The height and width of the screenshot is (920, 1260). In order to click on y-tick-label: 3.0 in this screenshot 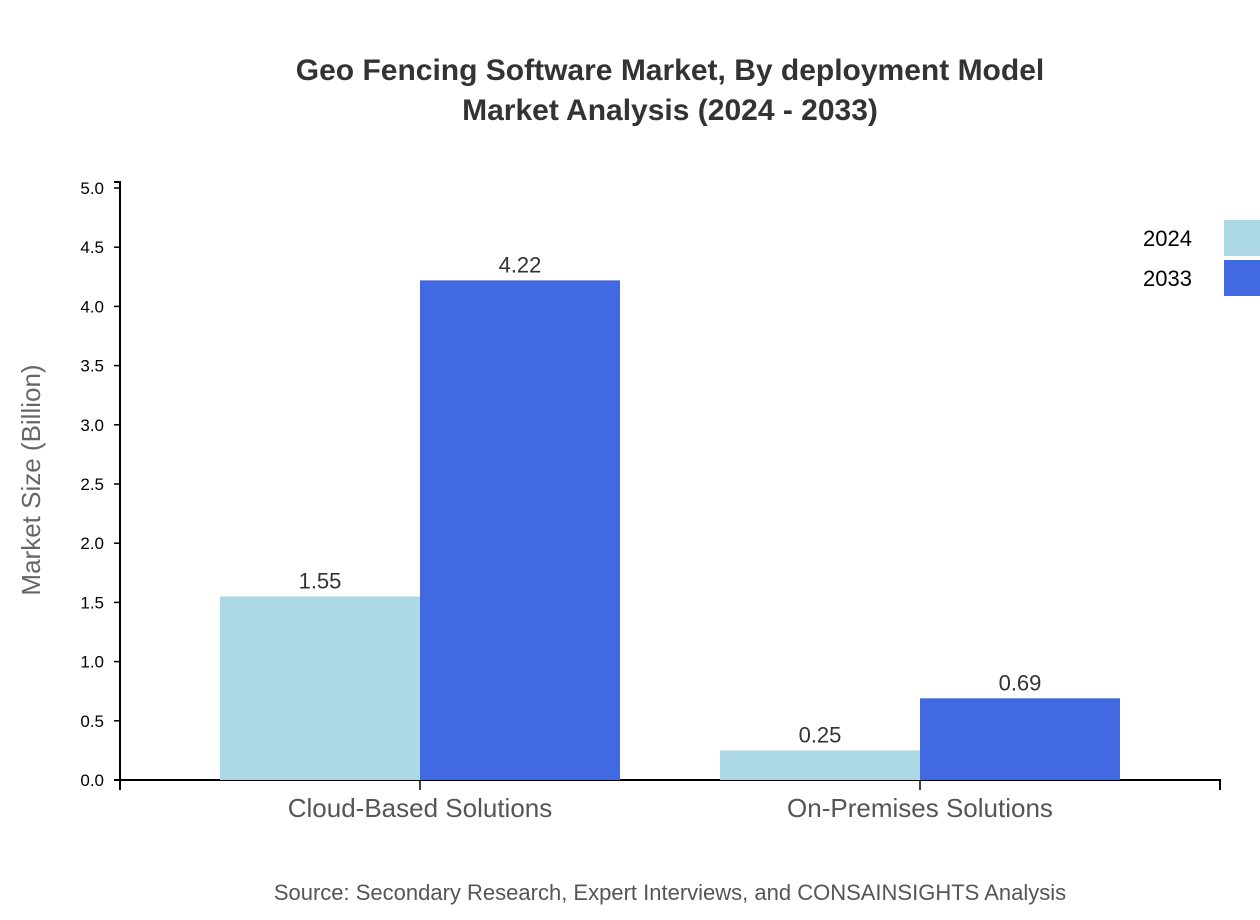, I will do `click(92, 425)`.